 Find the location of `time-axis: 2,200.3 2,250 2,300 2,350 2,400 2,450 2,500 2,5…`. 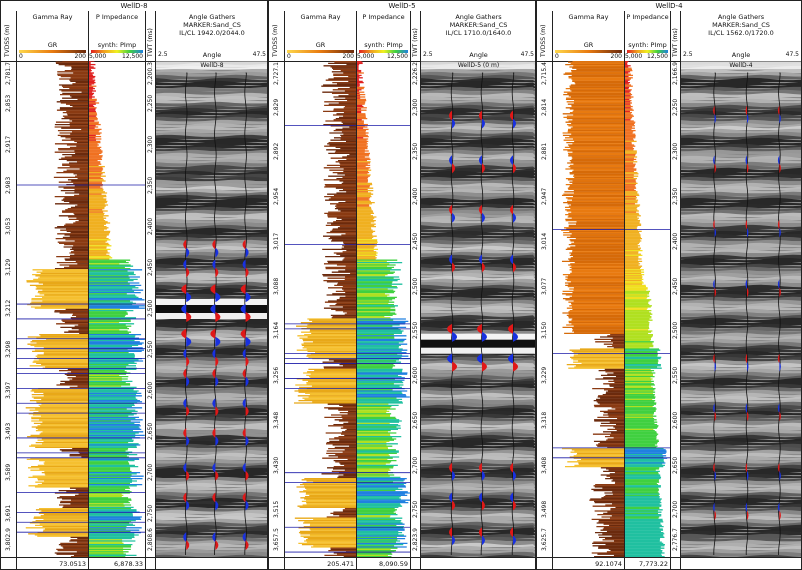

time-axis: 2,200.3 2,250 2,300 2,350 2,400 2,450 2,500 2,5… is located at coordinates (150, 309).